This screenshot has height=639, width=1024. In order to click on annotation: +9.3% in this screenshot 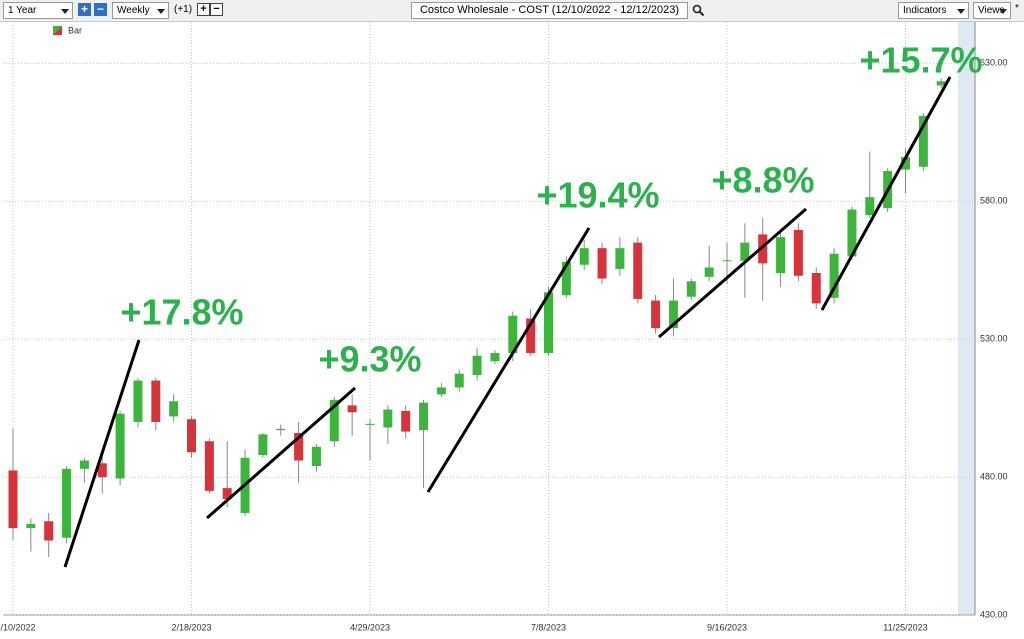, I will do `click(369, 359)`.